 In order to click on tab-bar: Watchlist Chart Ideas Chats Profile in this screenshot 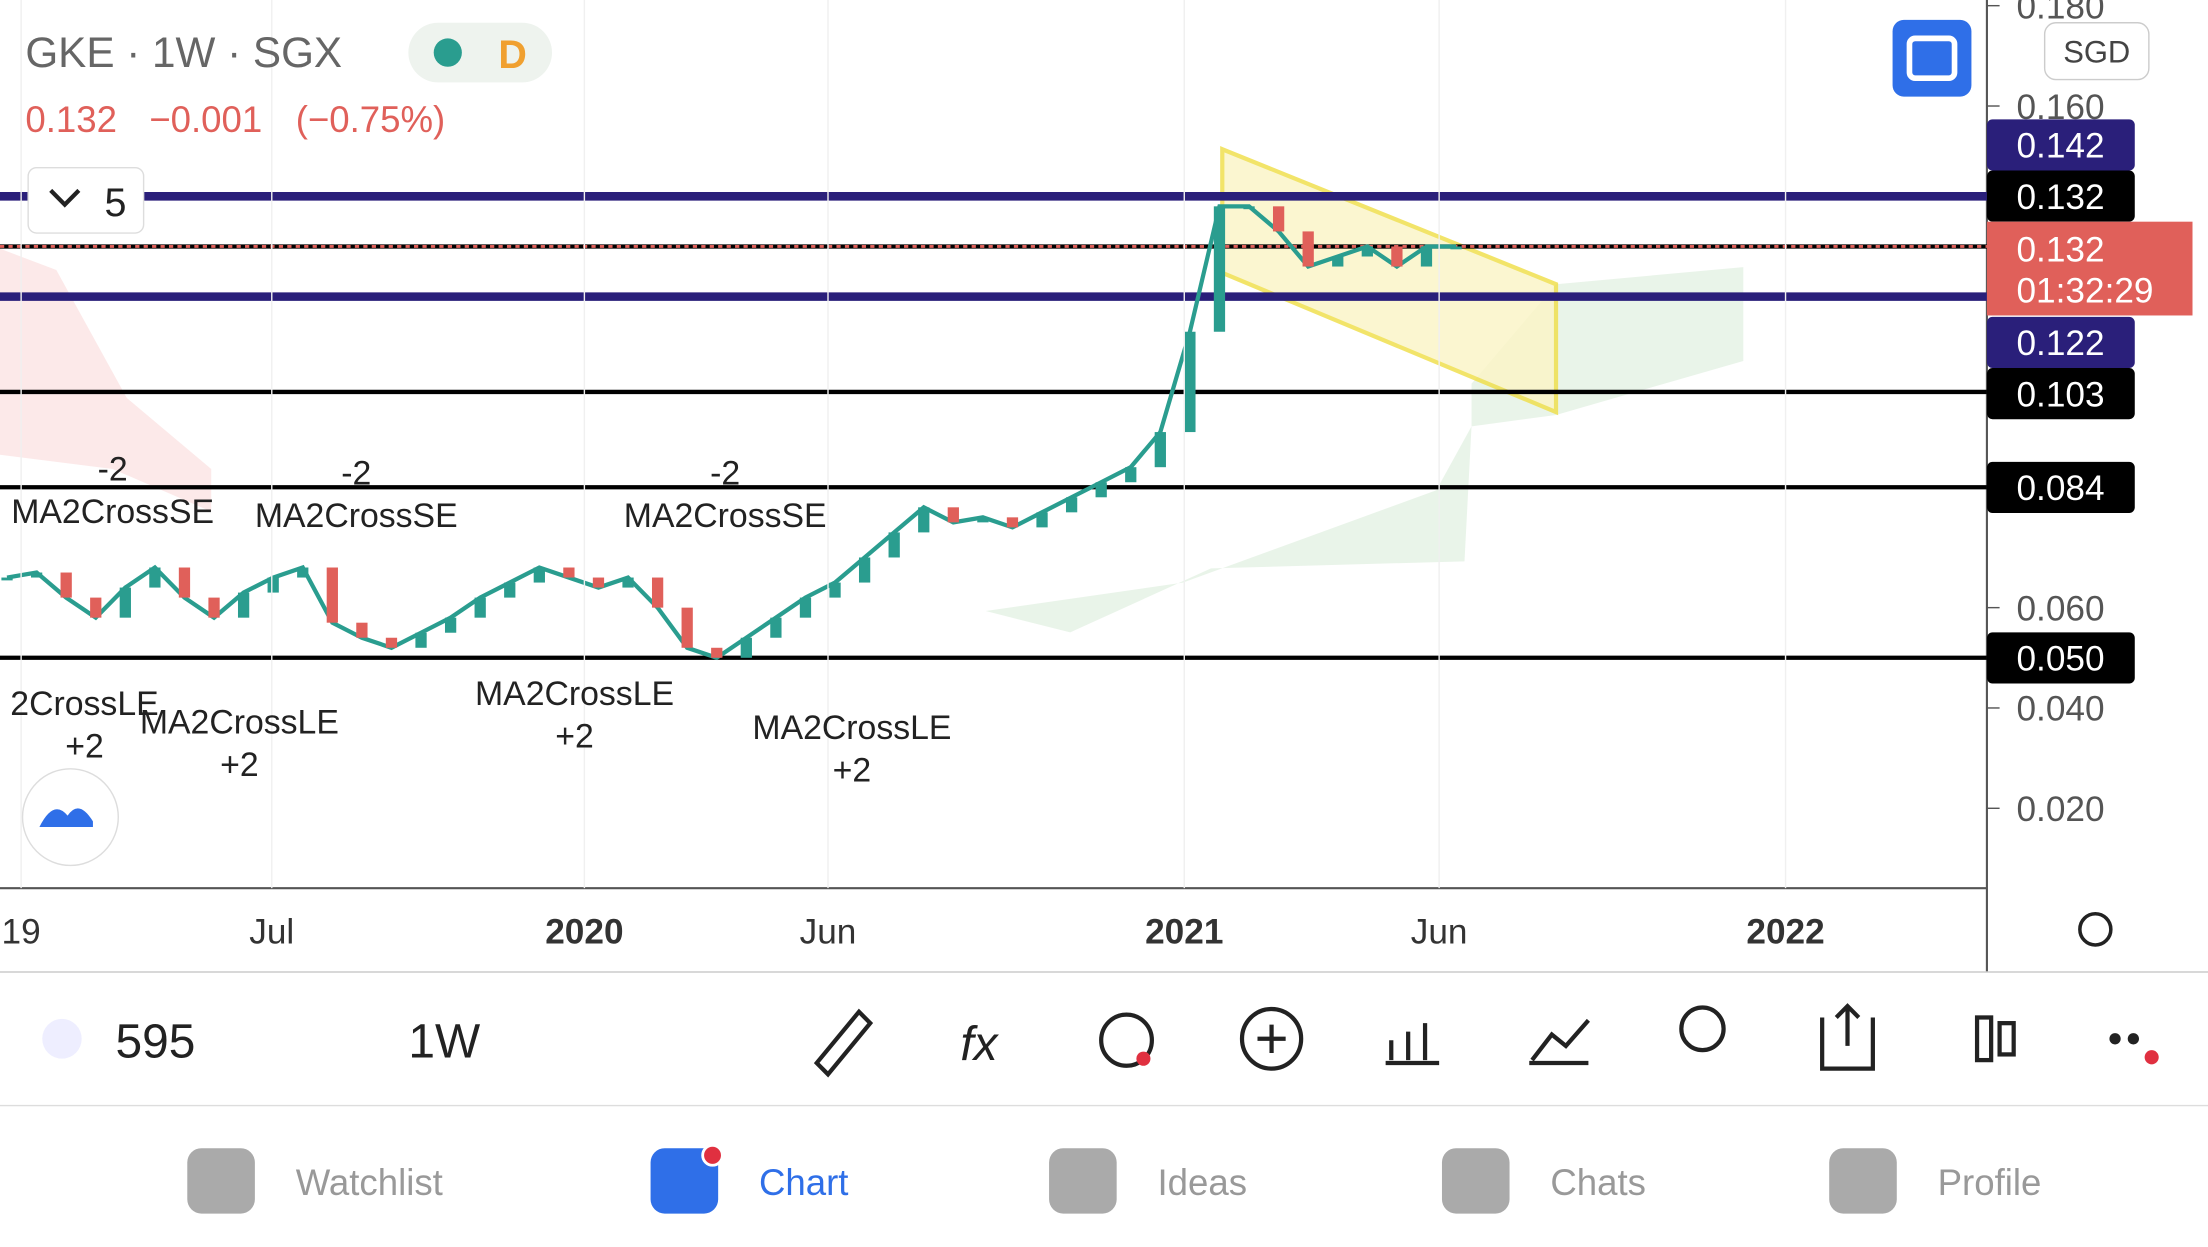, I will do `click(1114, 1178)`.